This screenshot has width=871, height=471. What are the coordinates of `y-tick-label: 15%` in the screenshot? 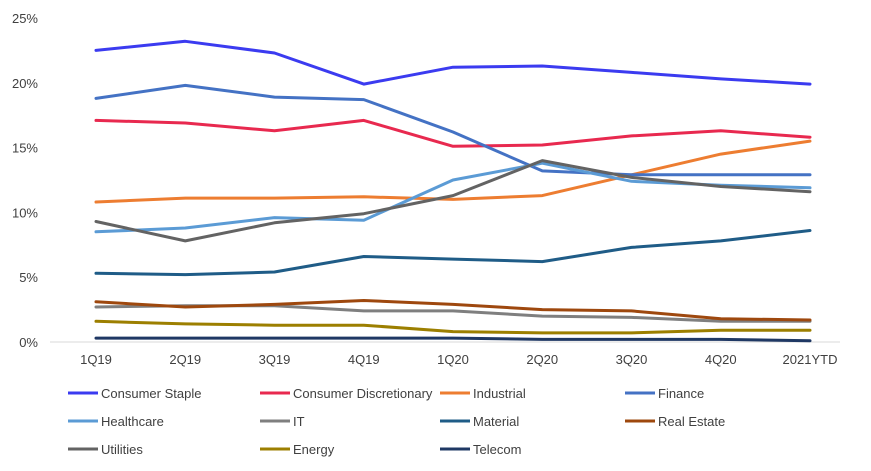 It's located at (25, 148).